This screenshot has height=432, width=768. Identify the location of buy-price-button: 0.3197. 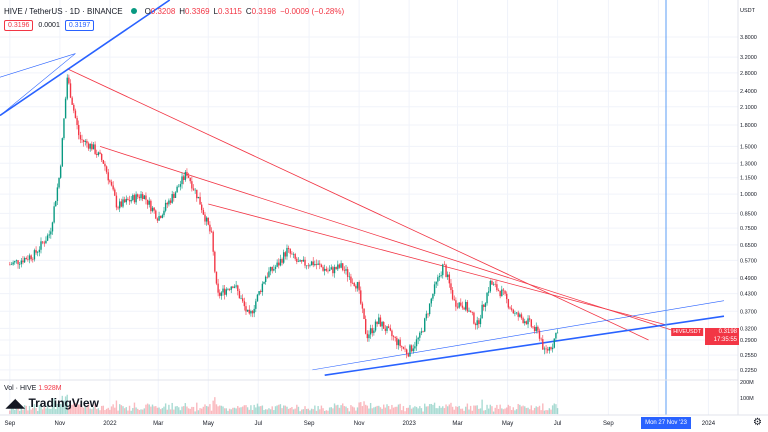
(79, 25).